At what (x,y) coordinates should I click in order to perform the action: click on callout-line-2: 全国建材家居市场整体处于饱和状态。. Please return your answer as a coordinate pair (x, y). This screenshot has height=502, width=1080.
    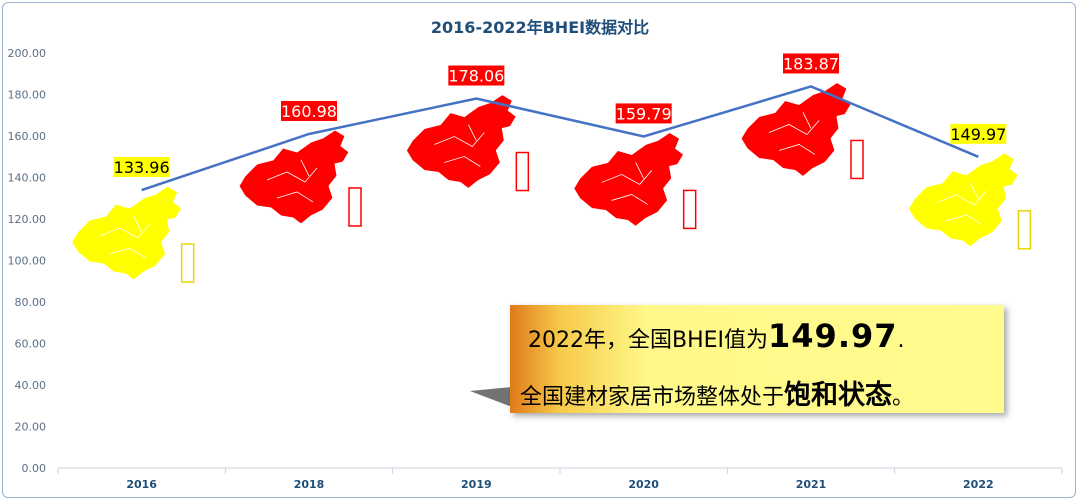
    Looking at the image, I should click on (717, 392).